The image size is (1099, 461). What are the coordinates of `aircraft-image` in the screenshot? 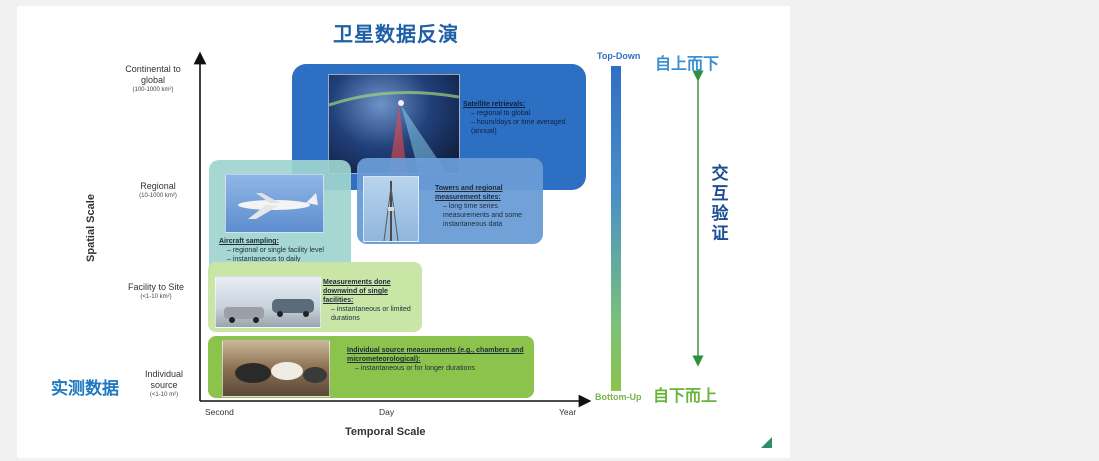 It's located at (274, 203).